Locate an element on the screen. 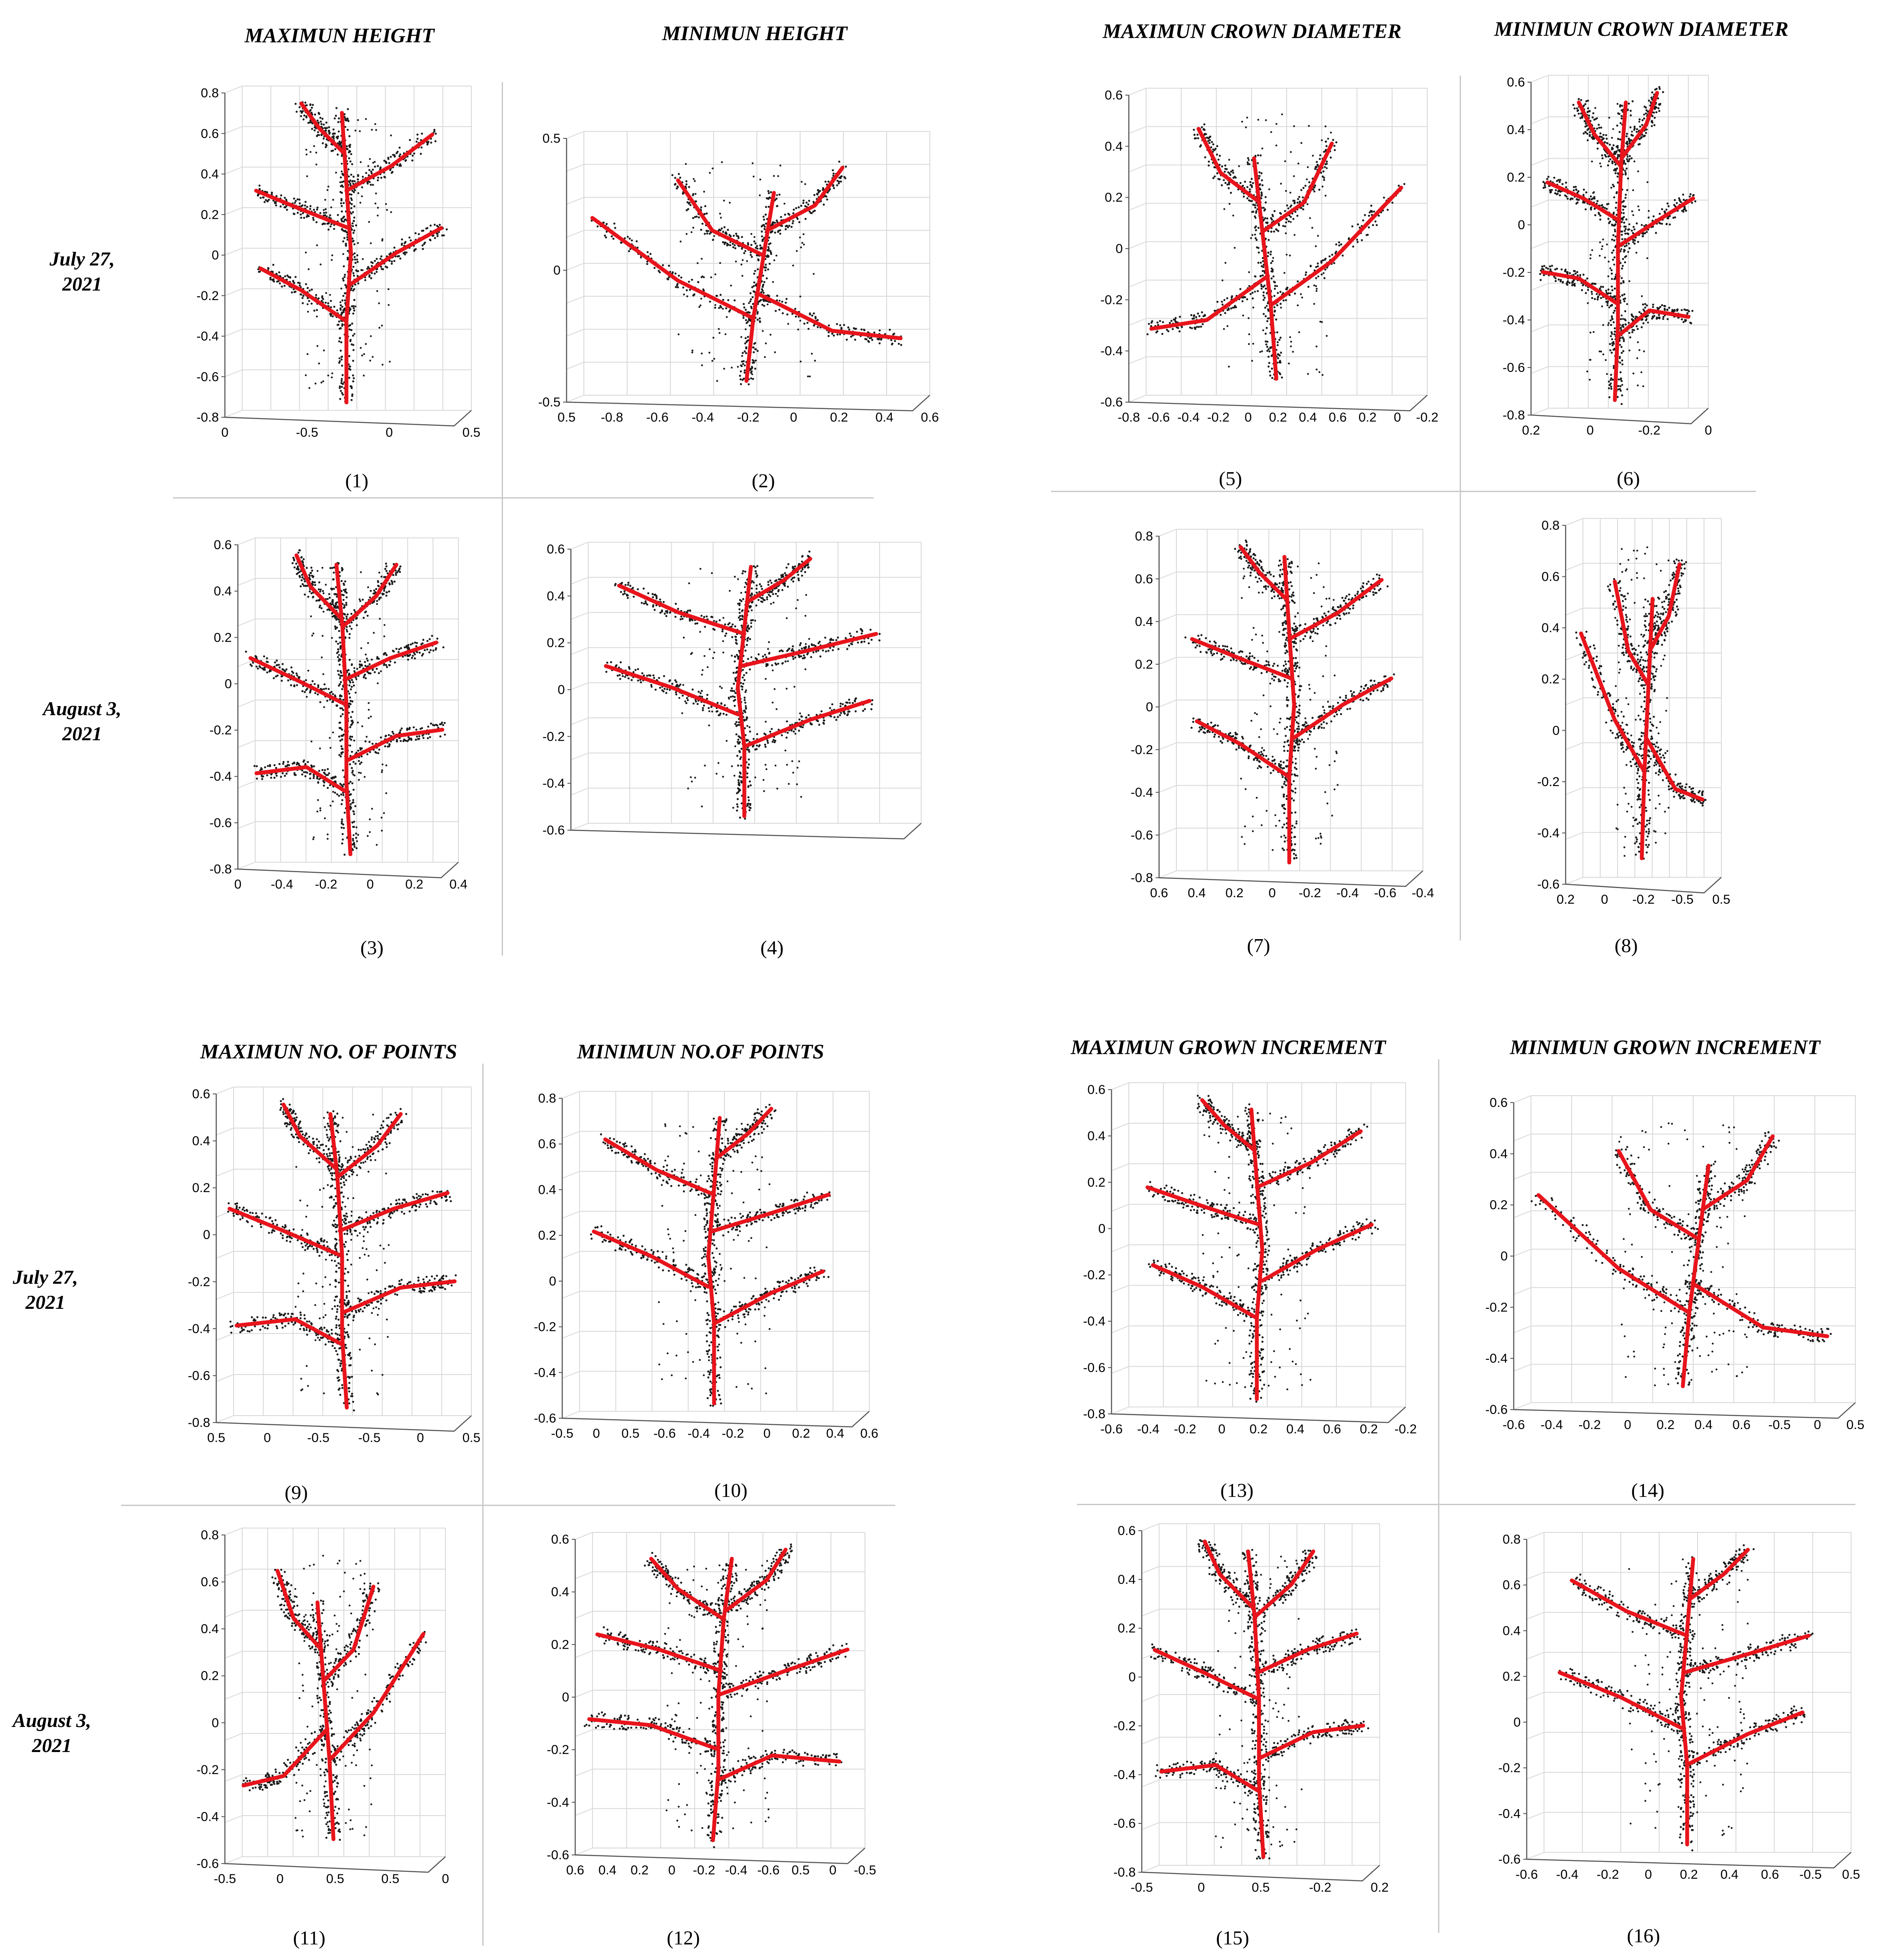 Image resolution: width=1890 pixels, height=1960 pixels. y-tick-label: -0.4 is located at coordinates (207, 336).